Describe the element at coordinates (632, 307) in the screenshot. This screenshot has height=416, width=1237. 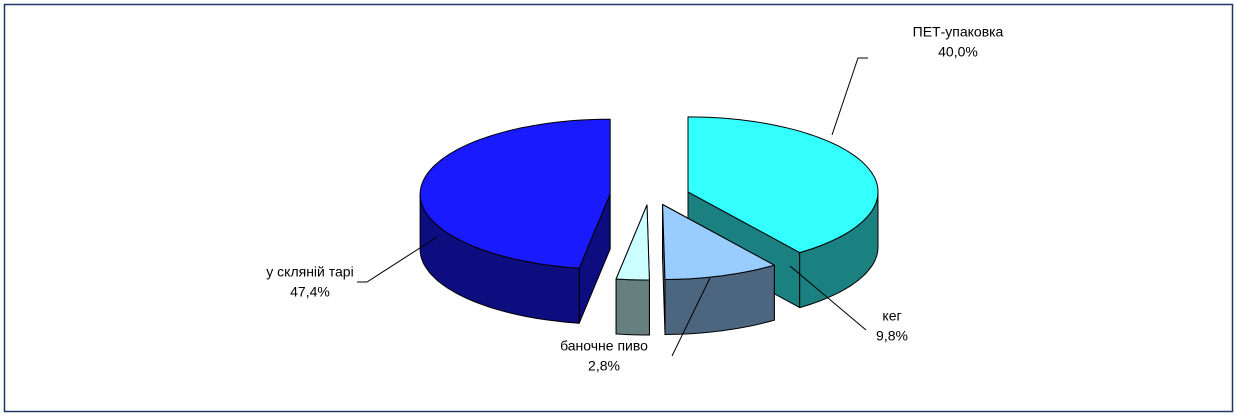
I see `slice-wall` at that location.